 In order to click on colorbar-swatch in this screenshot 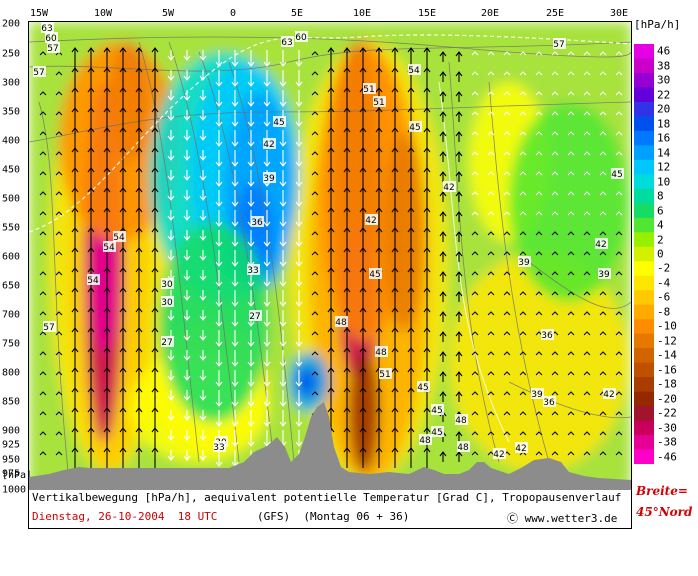, I will do `click(644, 66)`.